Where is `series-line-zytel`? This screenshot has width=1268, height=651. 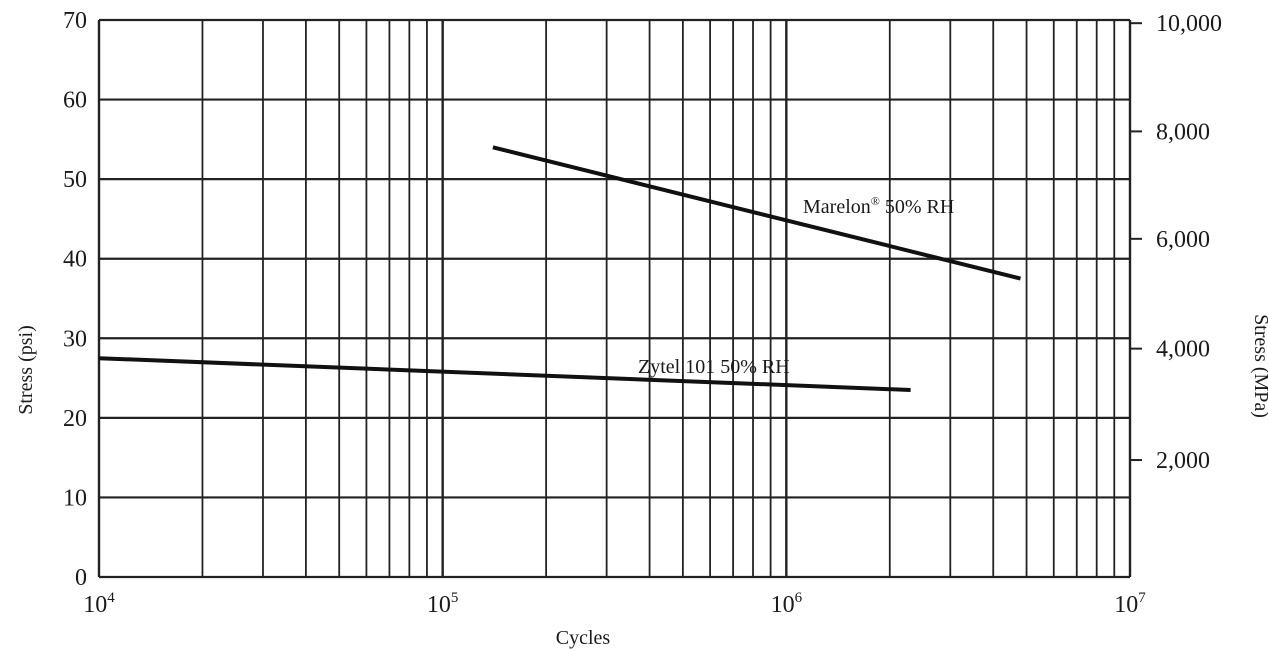
series-line-zytel is located at coordinates (504, 374).